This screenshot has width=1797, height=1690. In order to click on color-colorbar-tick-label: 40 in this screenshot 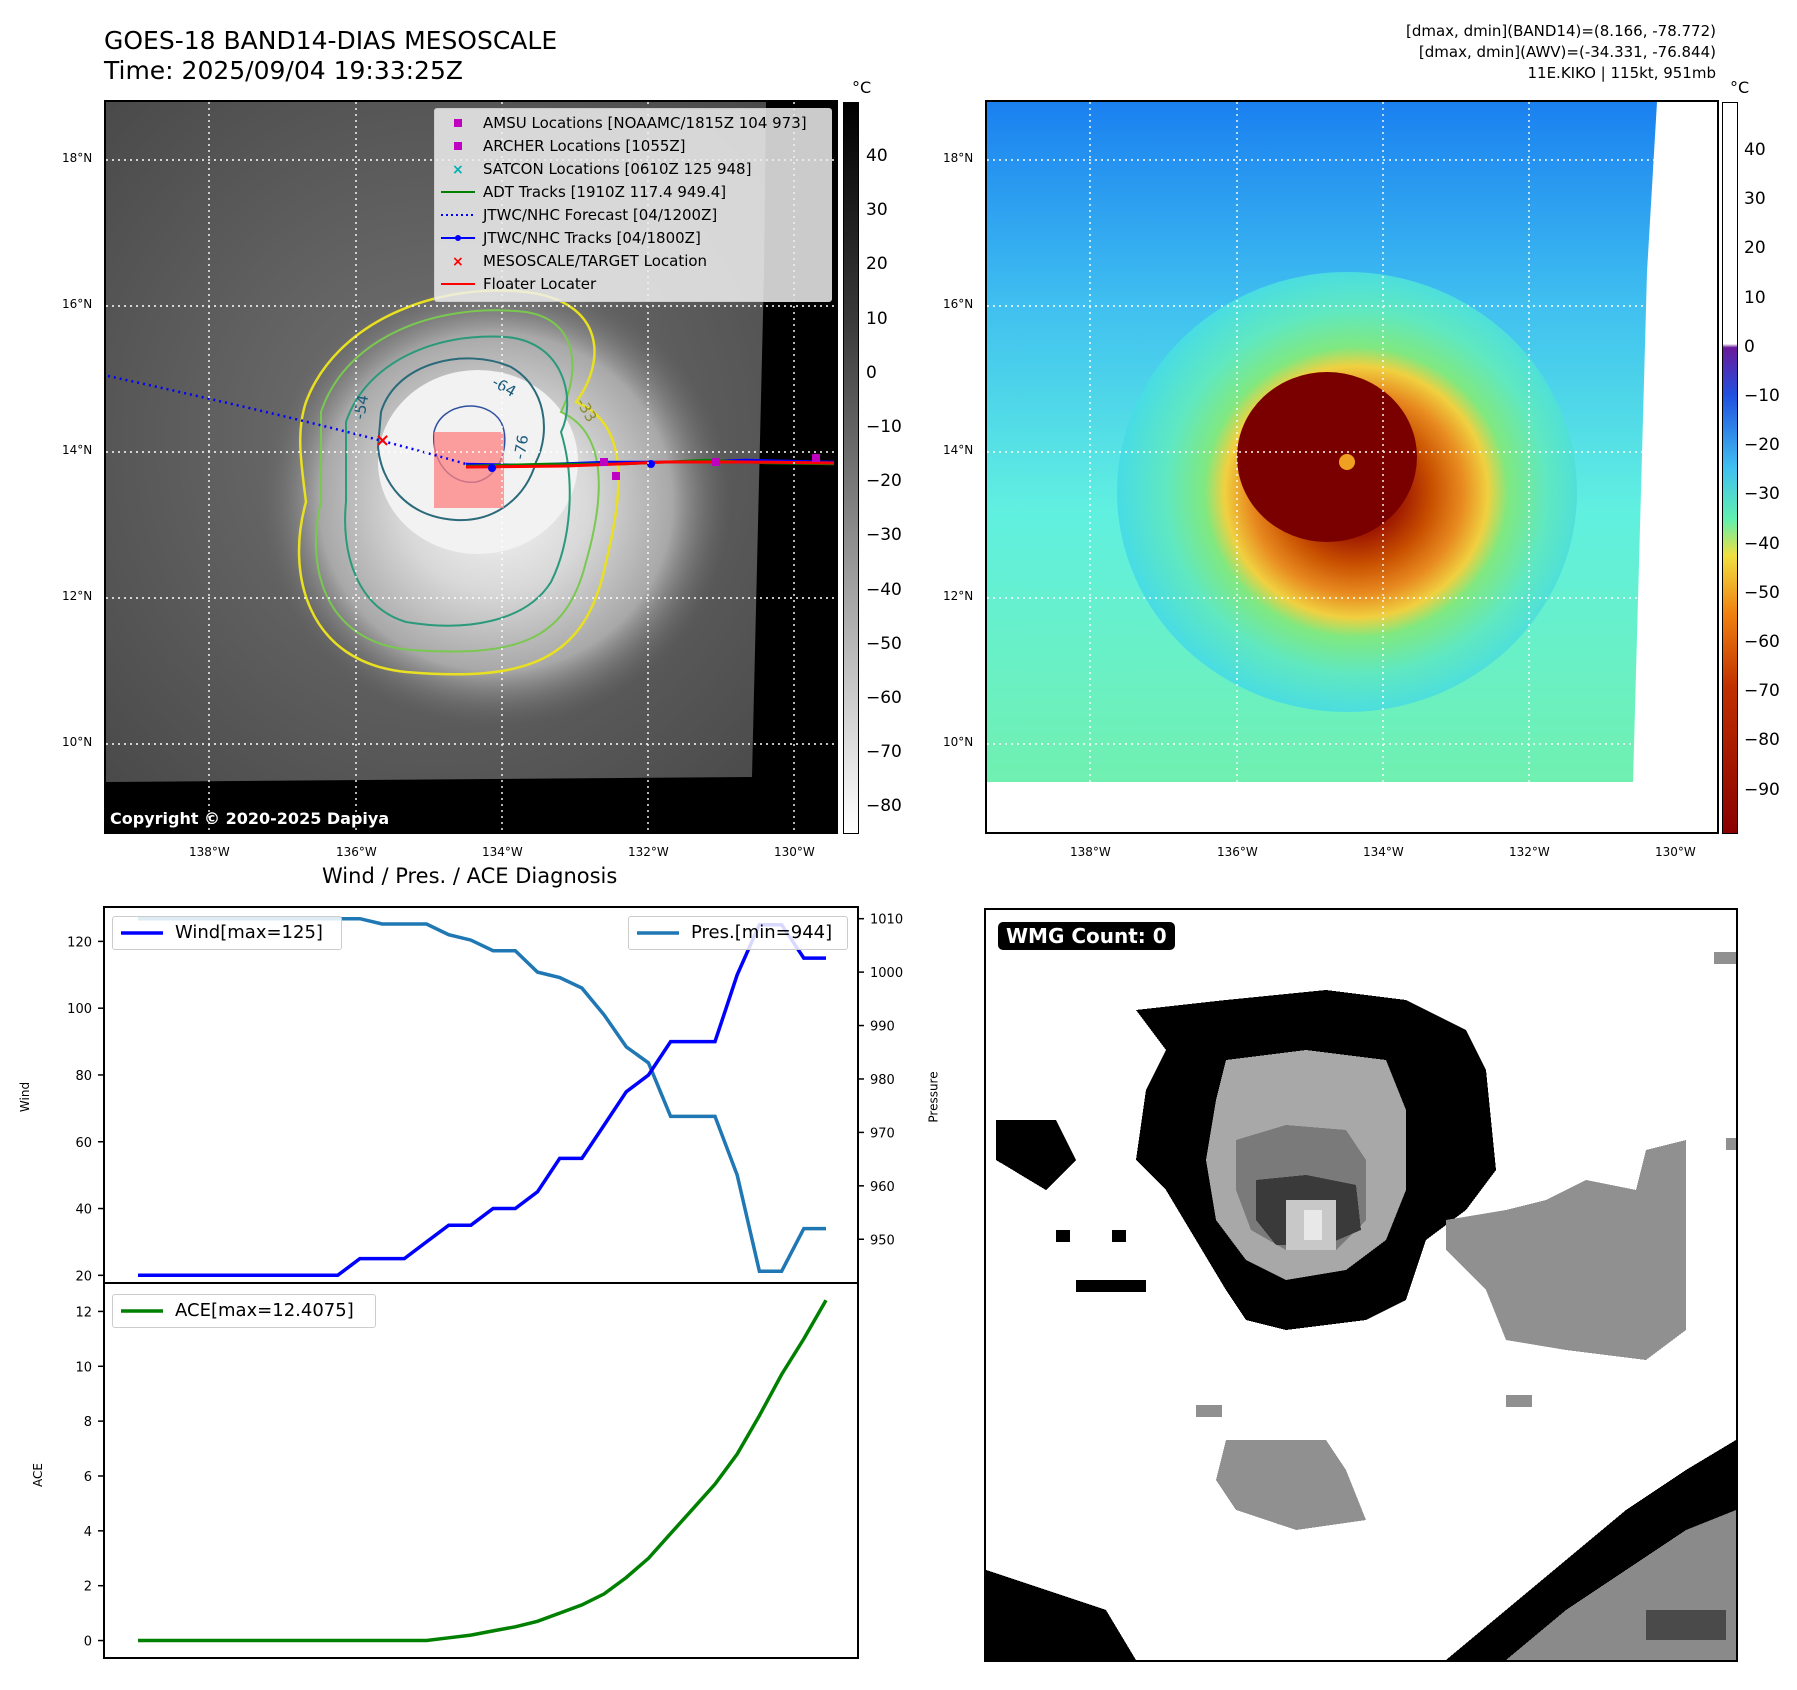, I will do `click(1755, 150)`.